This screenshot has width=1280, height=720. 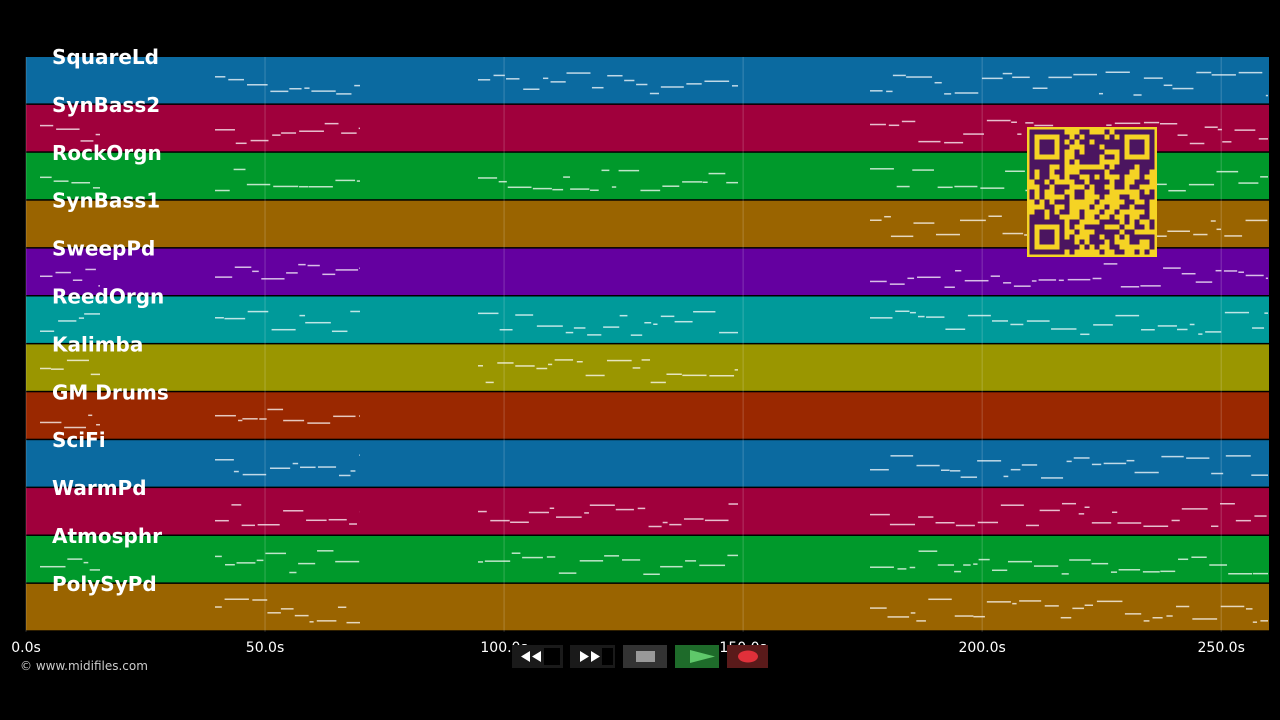 What do you see at coordinates (108, 297) in the screenshot?
I see `track-name: ReedOrgn` at bounding box center [108, 297].